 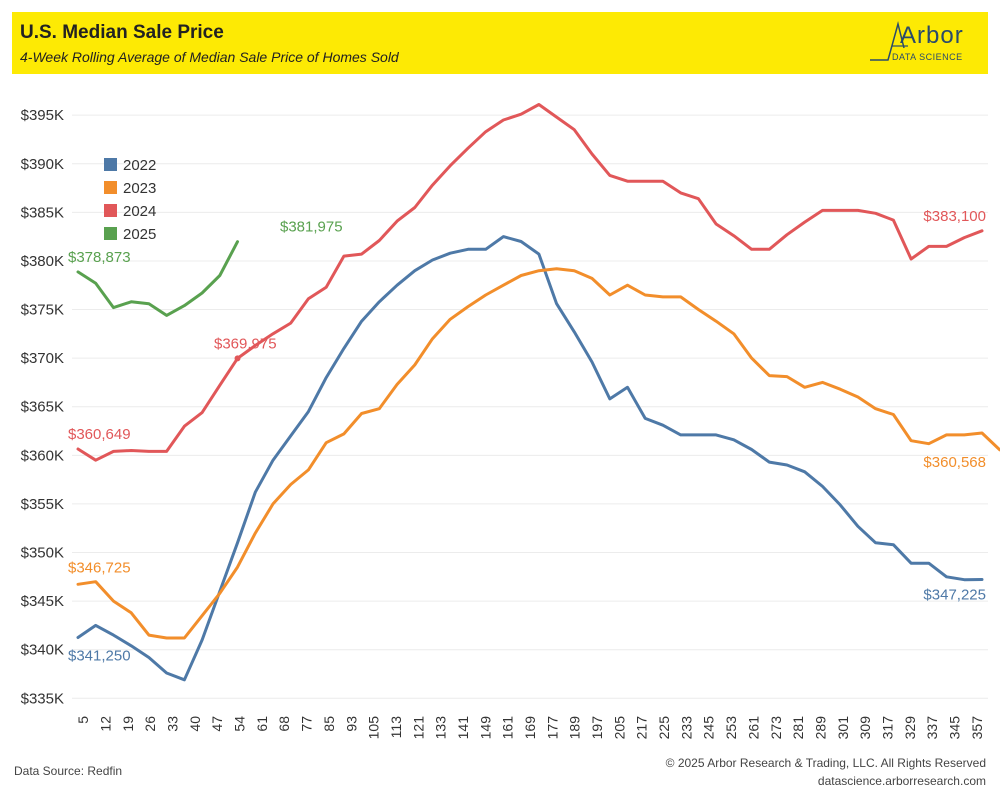 I want to click on x-tick-label: 19, so click(x=128, y=724).